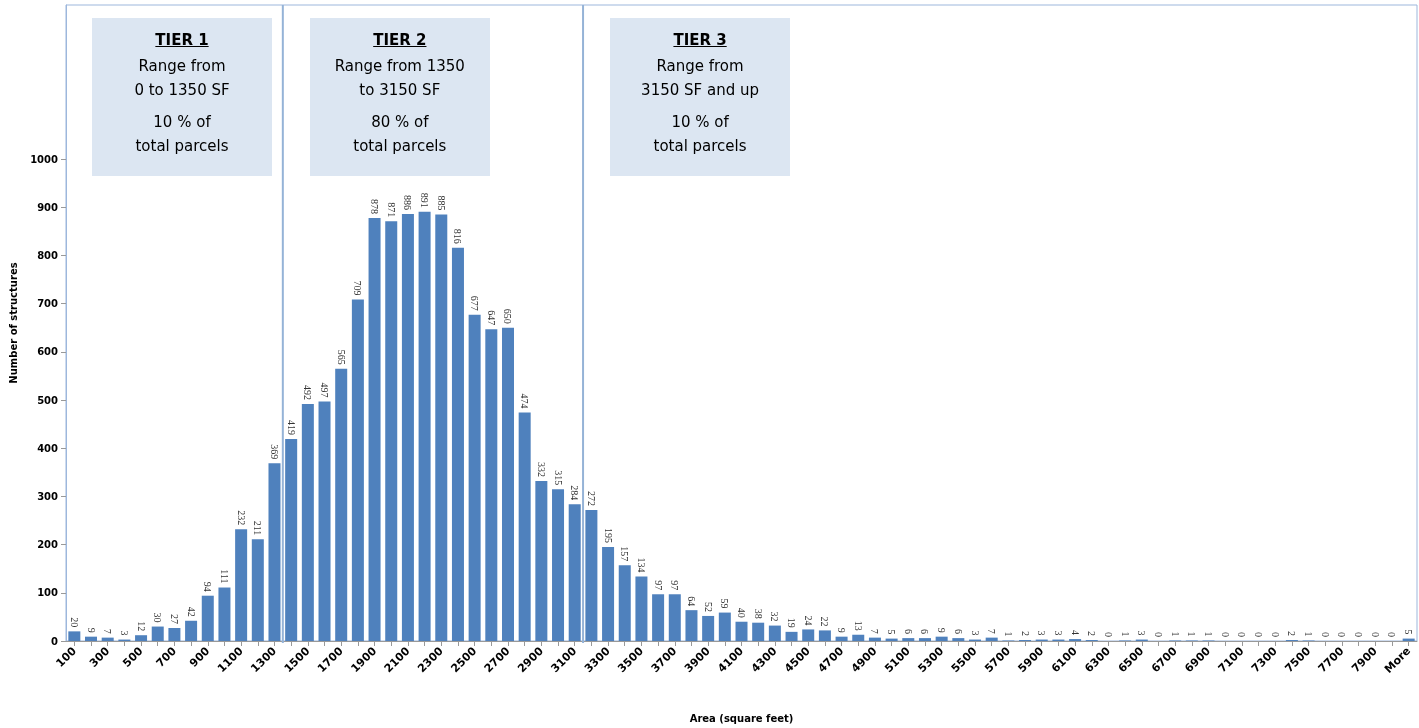 The height and width of the screenshot is (728, 1419). What do you see at coordinates (375, 206) in the screenshot?
I see `data-label: 878` at bounding box center [375, 206].